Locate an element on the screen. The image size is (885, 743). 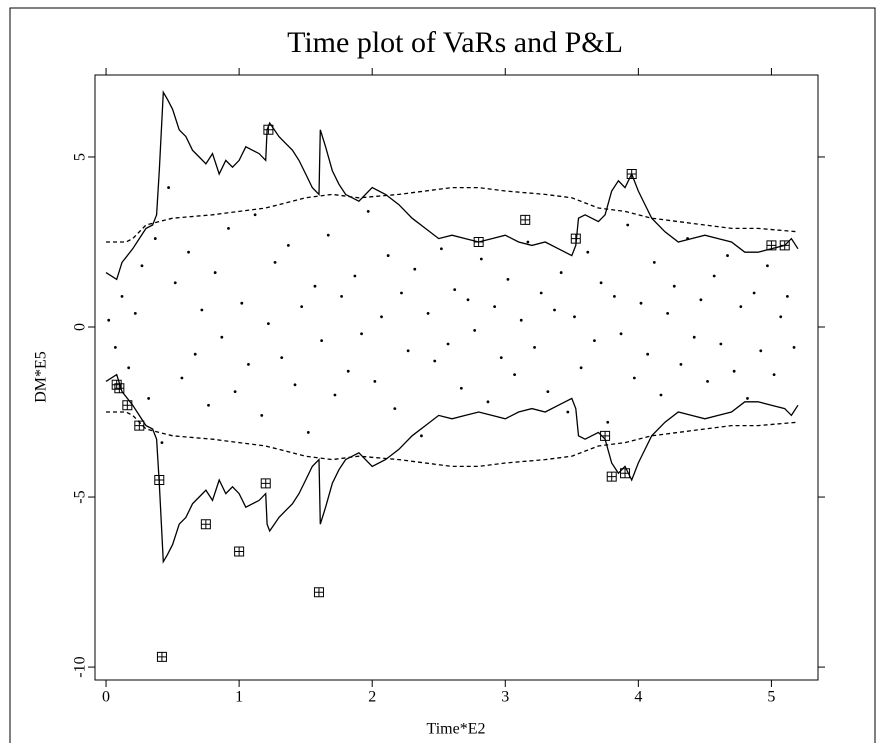
x-tick-label: 5 is located at coordinates (771, 697).